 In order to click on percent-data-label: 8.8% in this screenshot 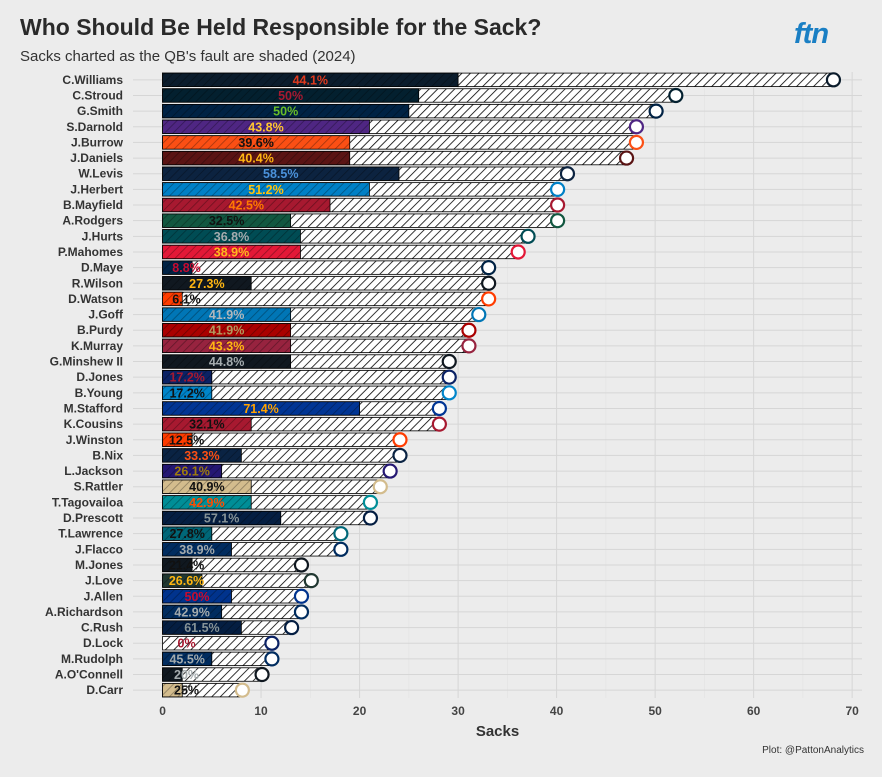, I will do `click(186, 268)`.